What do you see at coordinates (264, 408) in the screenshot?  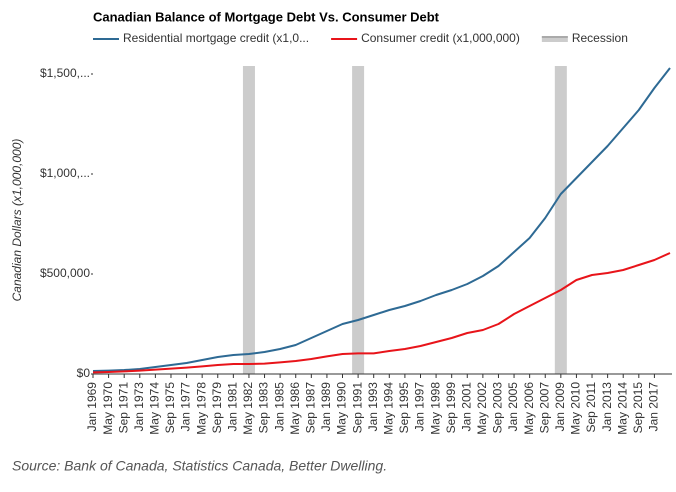 I see `x-tick-label: Sep 1983` at bounding box center [264, 408].